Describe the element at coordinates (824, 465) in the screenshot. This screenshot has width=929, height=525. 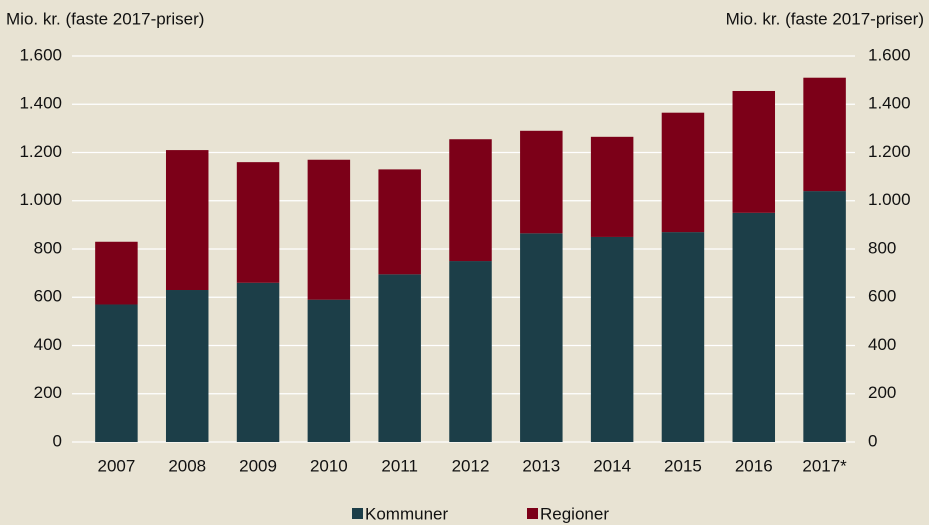
I see `x-tick-label: 2017*` at that location.